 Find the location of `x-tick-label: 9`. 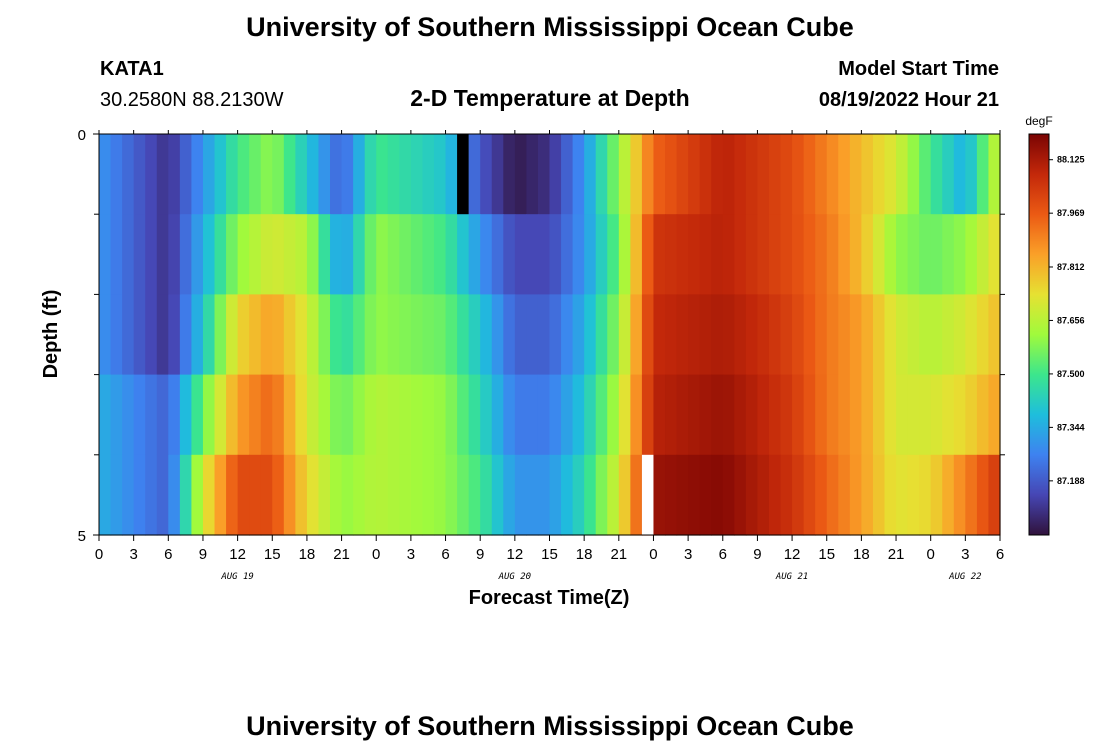

x-tick-label: 9 is located at coordinates (203, 554).